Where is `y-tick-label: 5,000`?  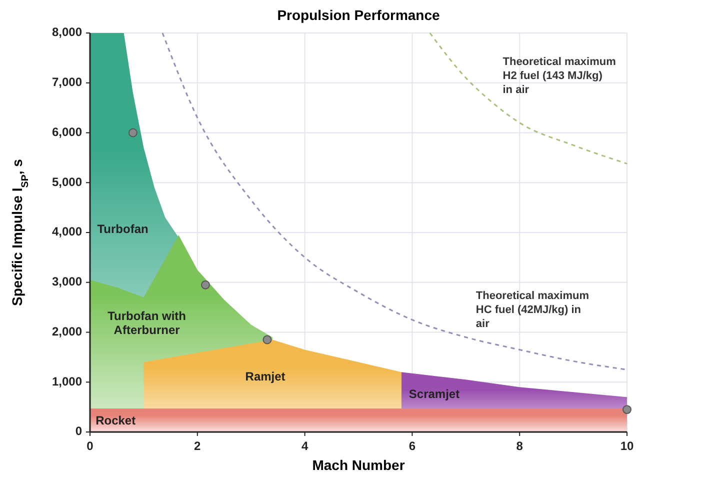
y-tick-label: 5,000 is located at coordinates (67, 181).